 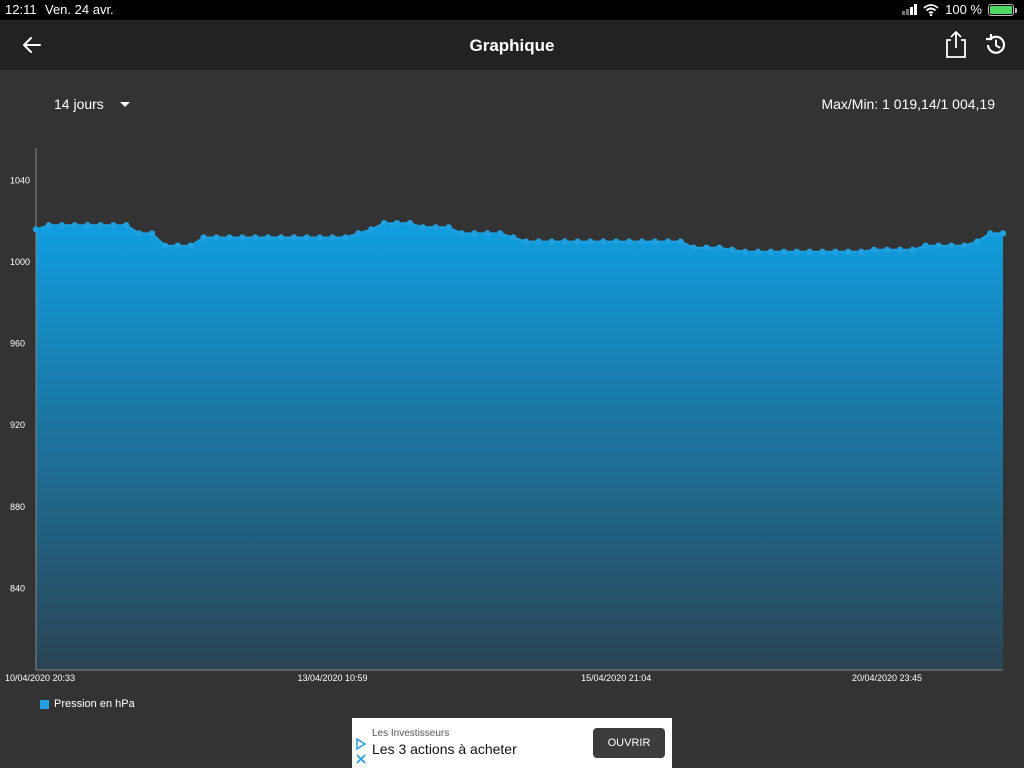 What do you see at coordinates (996, 45) in the screenshot?
I see `history-icon` at bounding box center [996, 45].